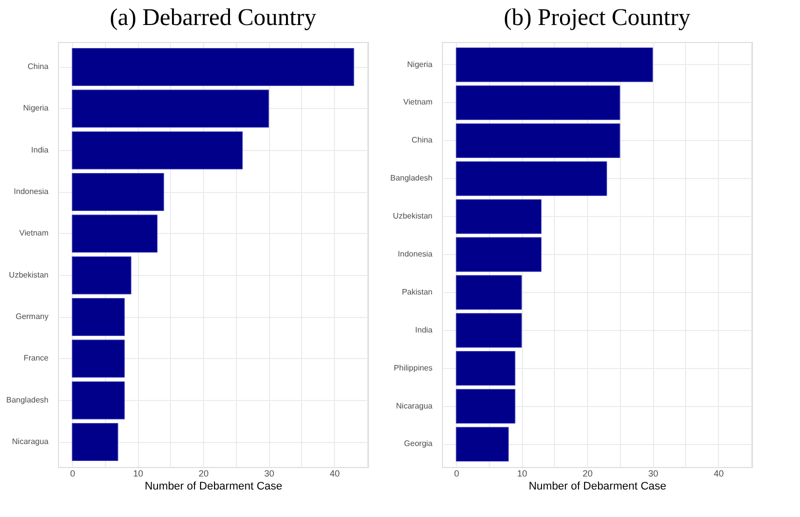  Describe the element at coordinates (413, 367) in the screenshot. I see `y-tick-label: Philippines` at that location.